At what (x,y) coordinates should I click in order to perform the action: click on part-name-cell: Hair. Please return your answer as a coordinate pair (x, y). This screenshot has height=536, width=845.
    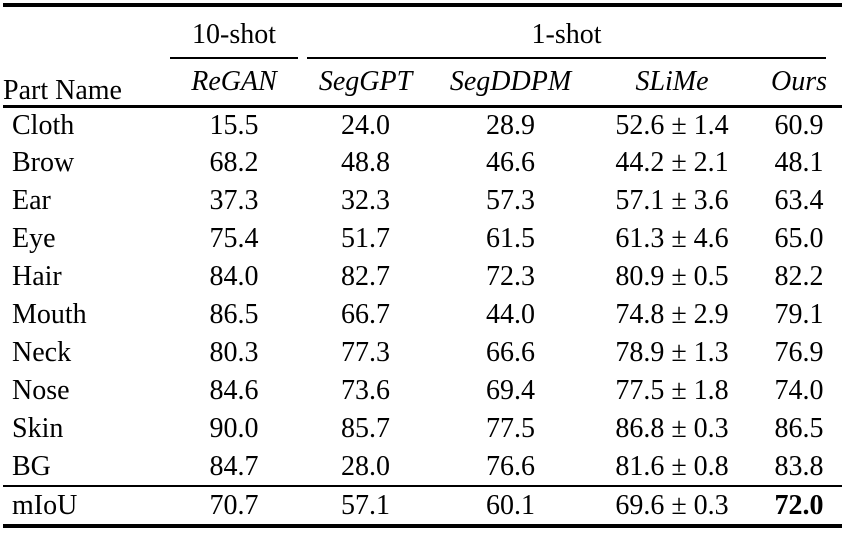
    Looking at the image, I should click on (37, 276).